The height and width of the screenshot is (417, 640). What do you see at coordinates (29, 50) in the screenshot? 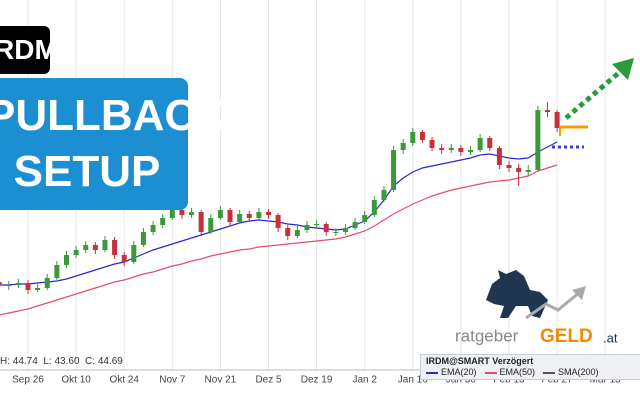
I see `ticker-badge: RDM` at bounding box center [29, 50].